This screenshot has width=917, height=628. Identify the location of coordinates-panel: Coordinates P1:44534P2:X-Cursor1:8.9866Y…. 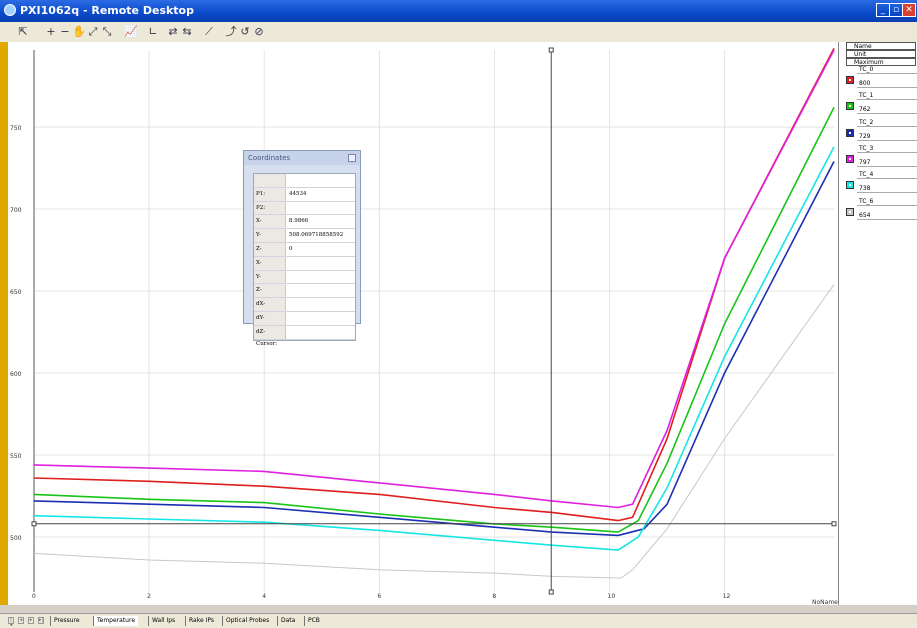
(302, 248).